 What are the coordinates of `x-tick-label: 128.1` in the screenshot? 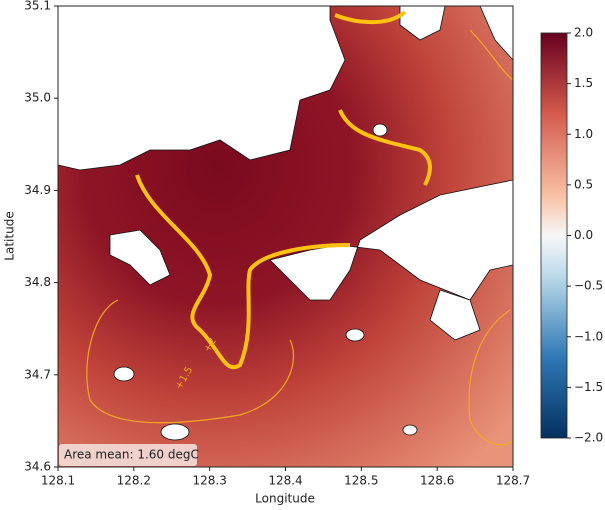 It's located at (58, 481).